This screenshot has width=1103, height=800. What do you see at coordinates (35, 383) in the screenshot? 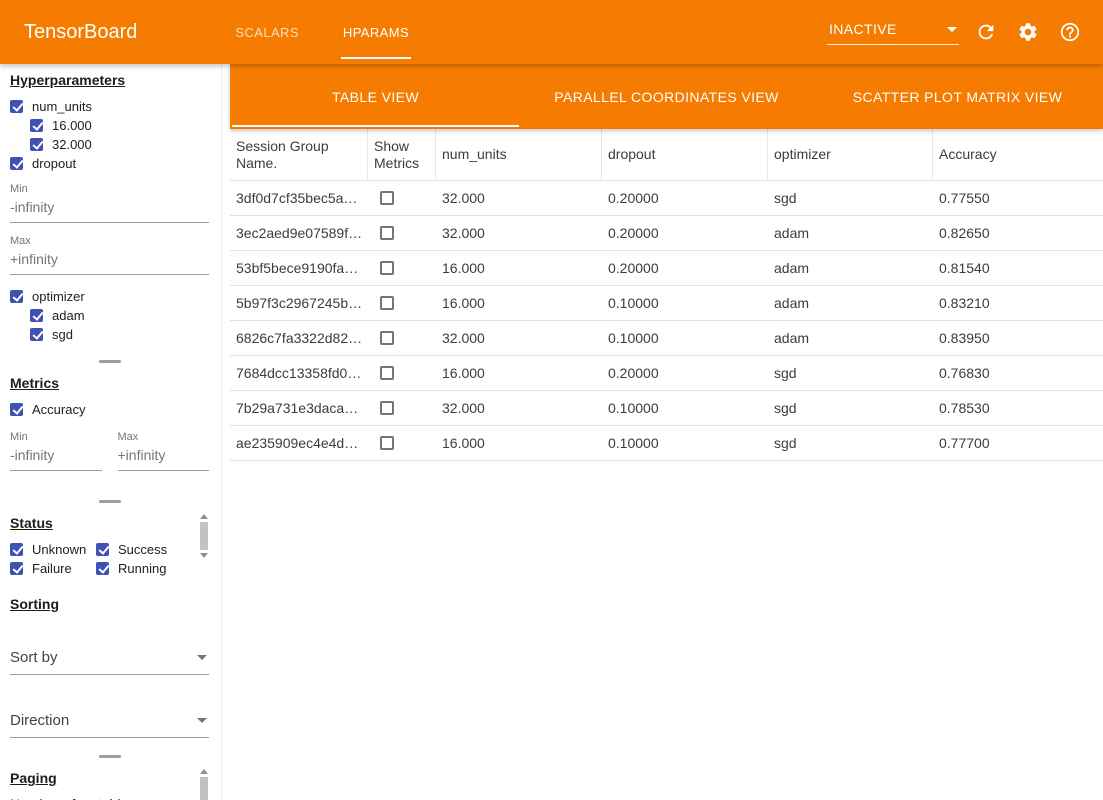
I see `metrics-title: Metrics` at bounding box center [35, 383].